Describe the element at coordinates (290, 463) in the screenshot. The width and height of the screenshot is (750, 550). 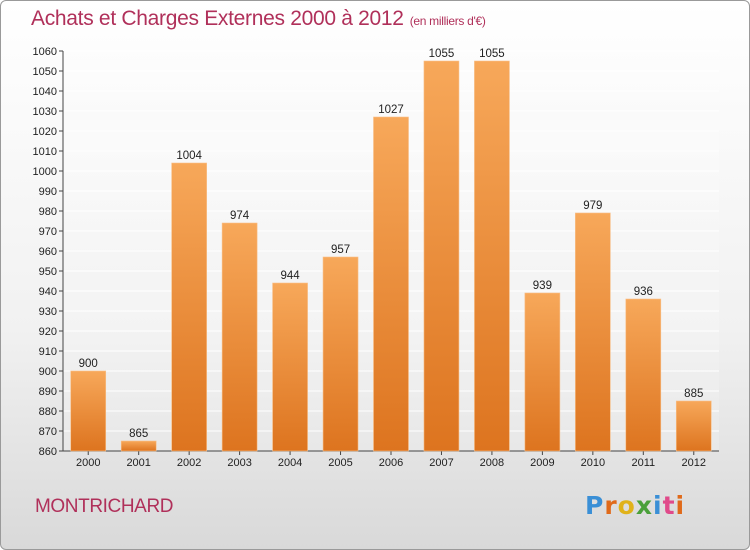
I see `x-tick-label: 2004` at that location.